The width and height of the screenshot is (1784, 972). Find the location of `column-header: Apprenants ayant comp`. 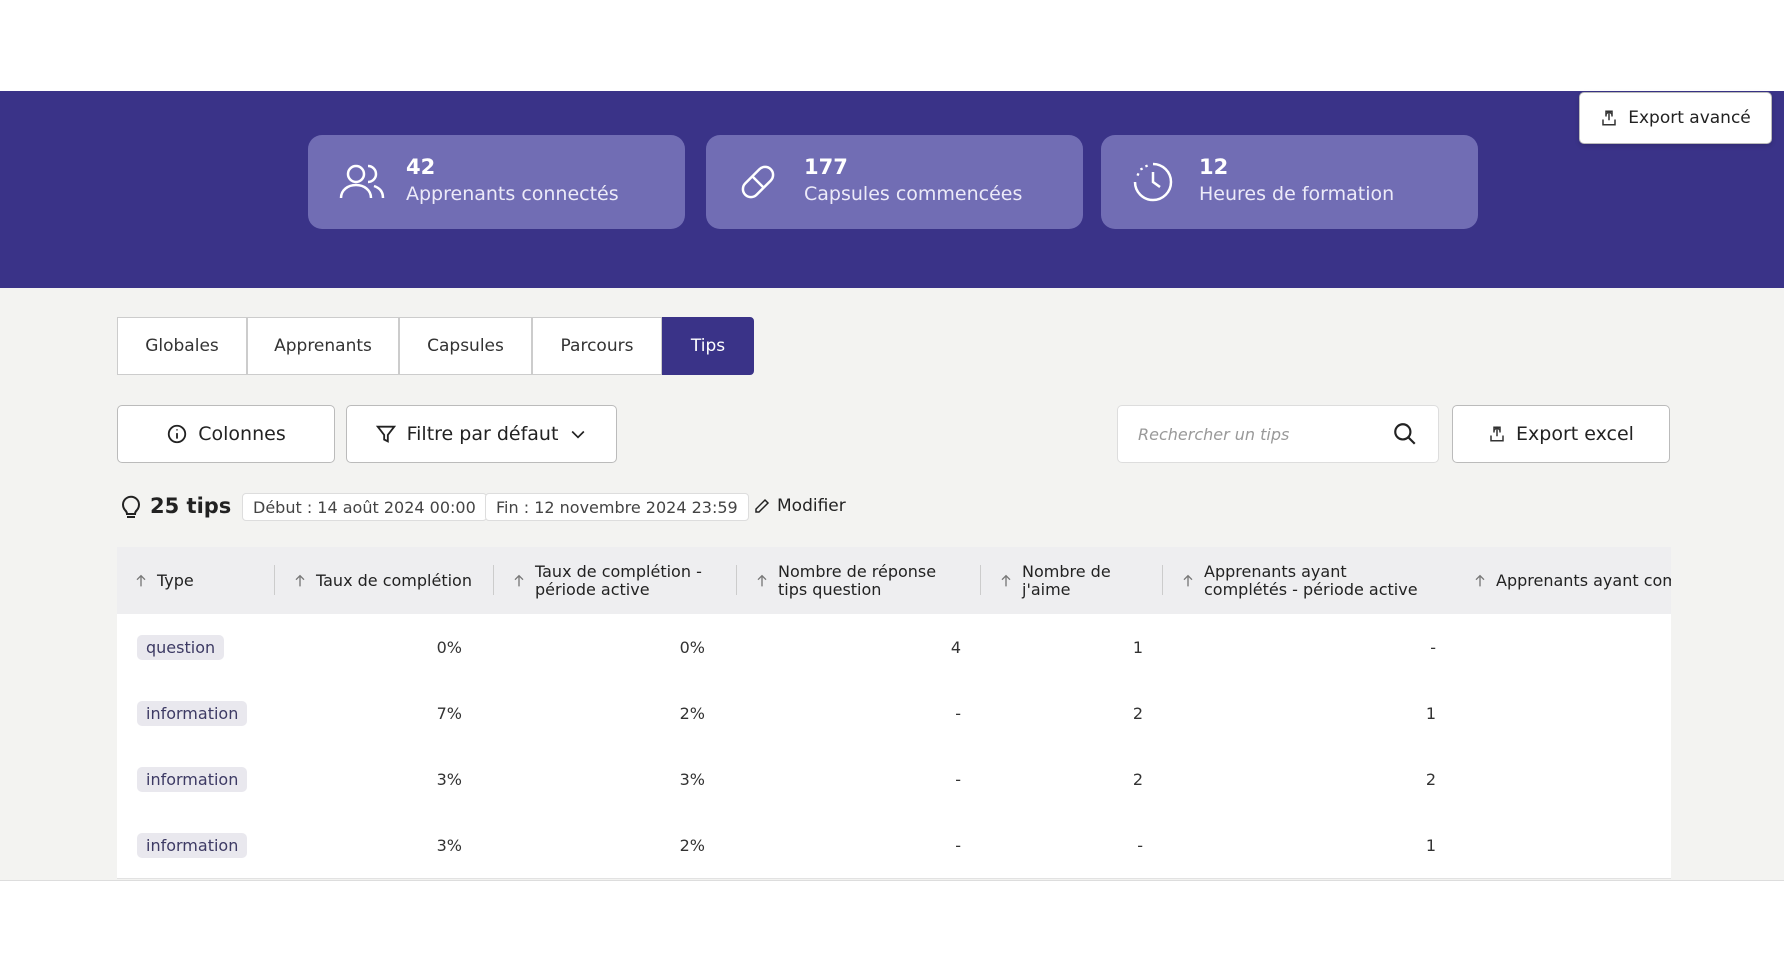

column-header: Apprenants ayant comp is located at coordinates (1562, 580).